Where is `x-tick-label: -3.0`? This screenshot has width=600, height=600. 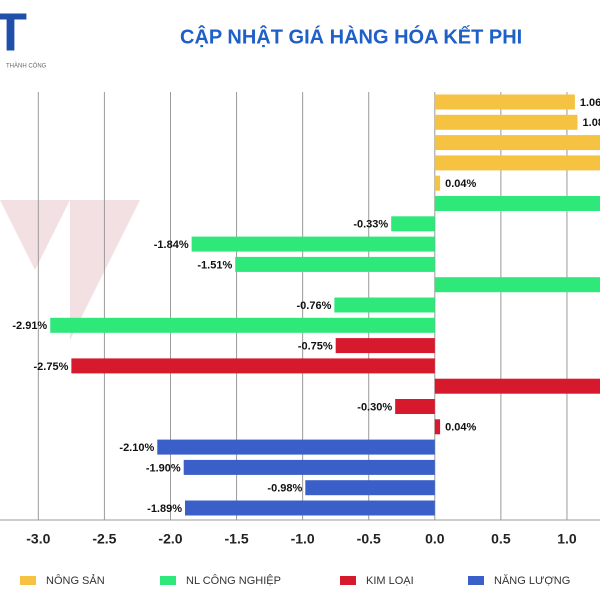 x-tick-label: -3.0 is located at coordinates (38, 539).